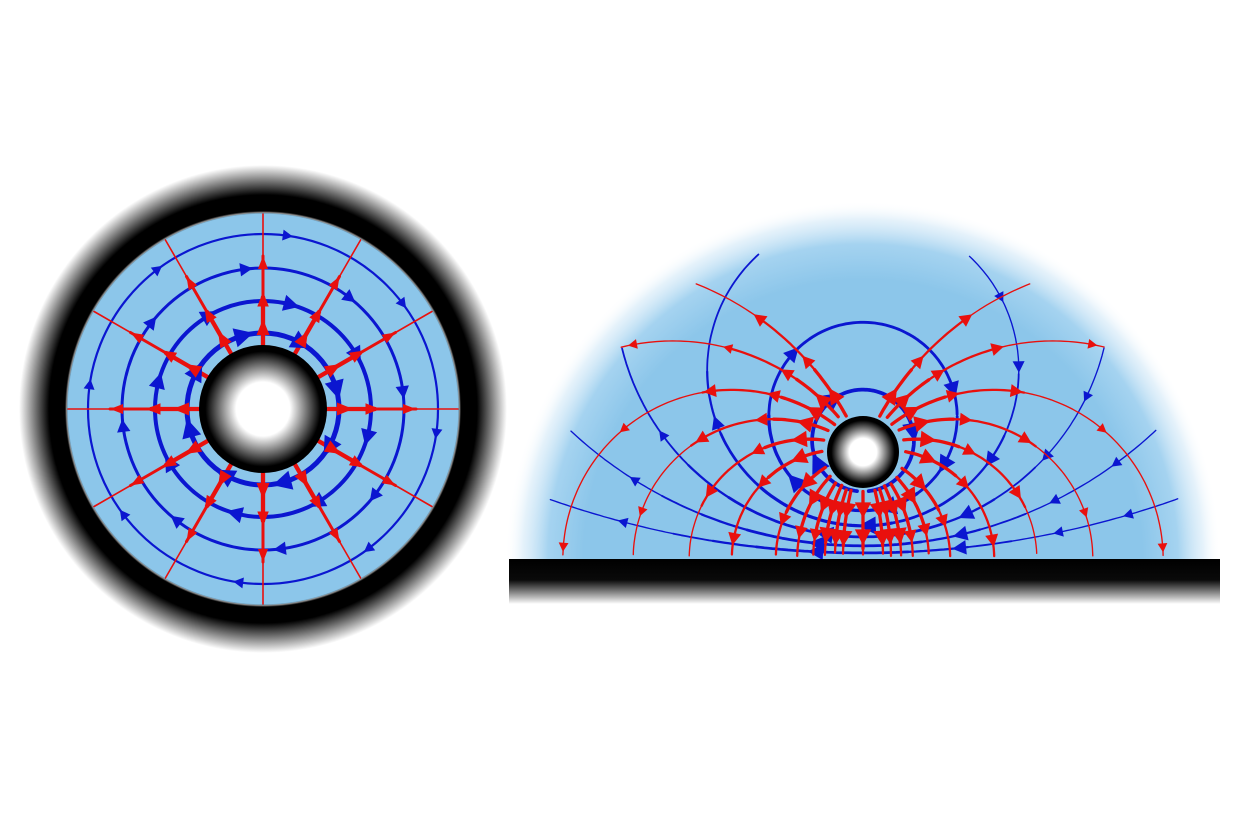 Image resolution: width=1260 pixels, height=840 pixels. What do you see at coordinates (864, 581) in the screenshot?
I see `ground-plane-bar` at bounding box center [864, 581].